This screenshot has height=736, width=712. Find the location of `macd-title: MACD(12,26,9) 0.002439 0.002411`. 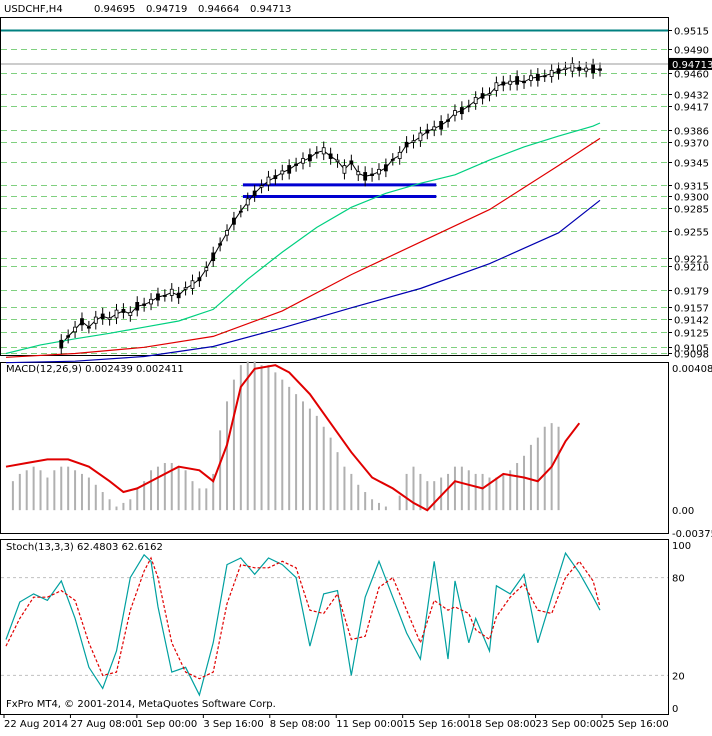

macd-title: MACD(12,26,9) 0.002439 0.002411 is located at coordinates (95, 369).